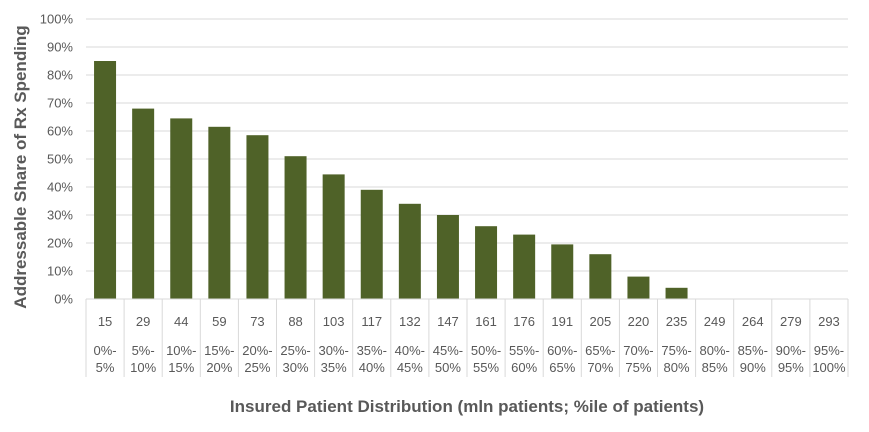  Describe the element at coordinates (524, 367) in the screenshot. I see `x-tick-percentile-end: 60%` at that location.